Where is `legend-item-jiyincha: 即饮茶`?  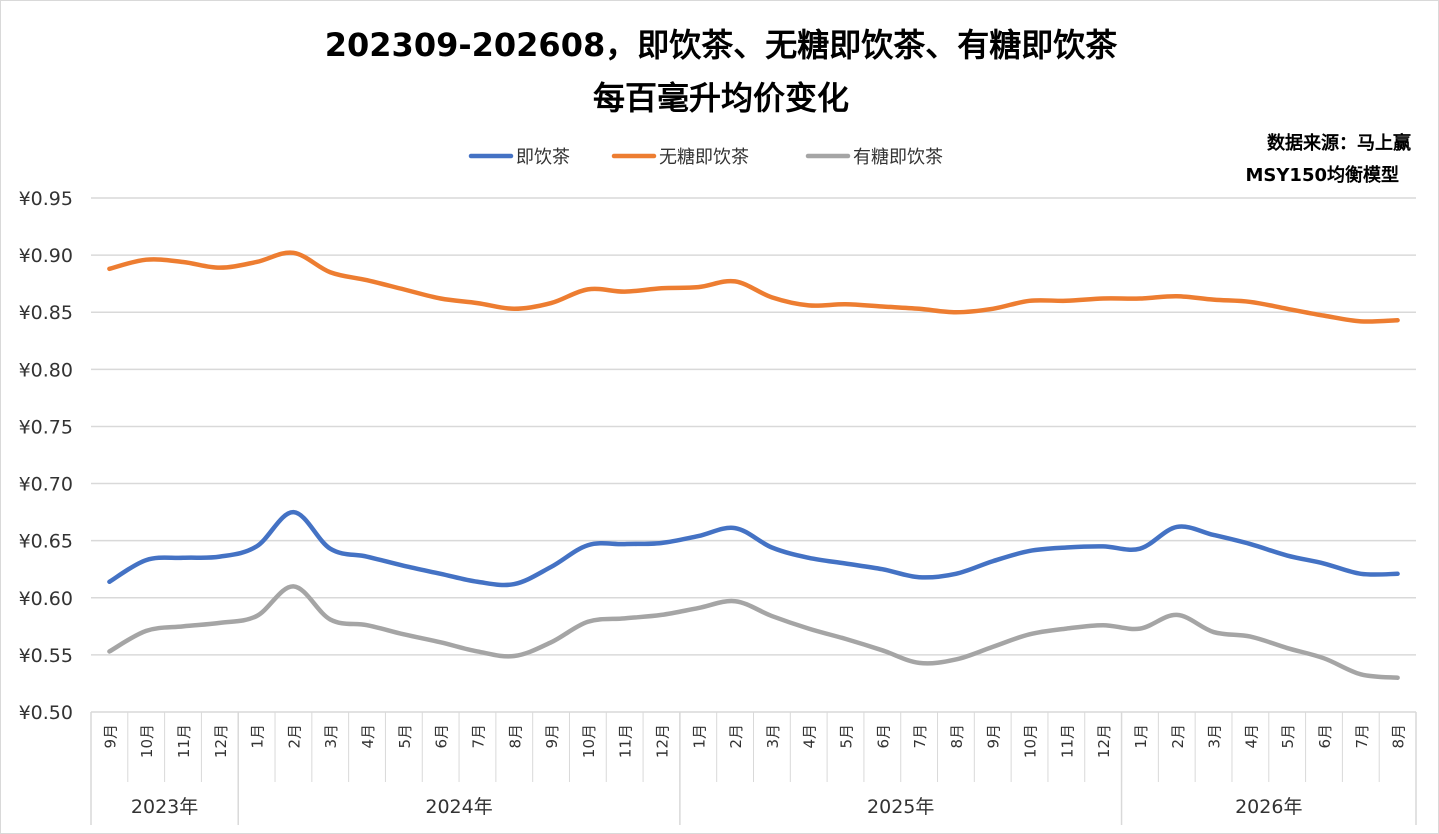 legend-item-jiyincha: 即饮茶 is located at coordinates (519, 157).